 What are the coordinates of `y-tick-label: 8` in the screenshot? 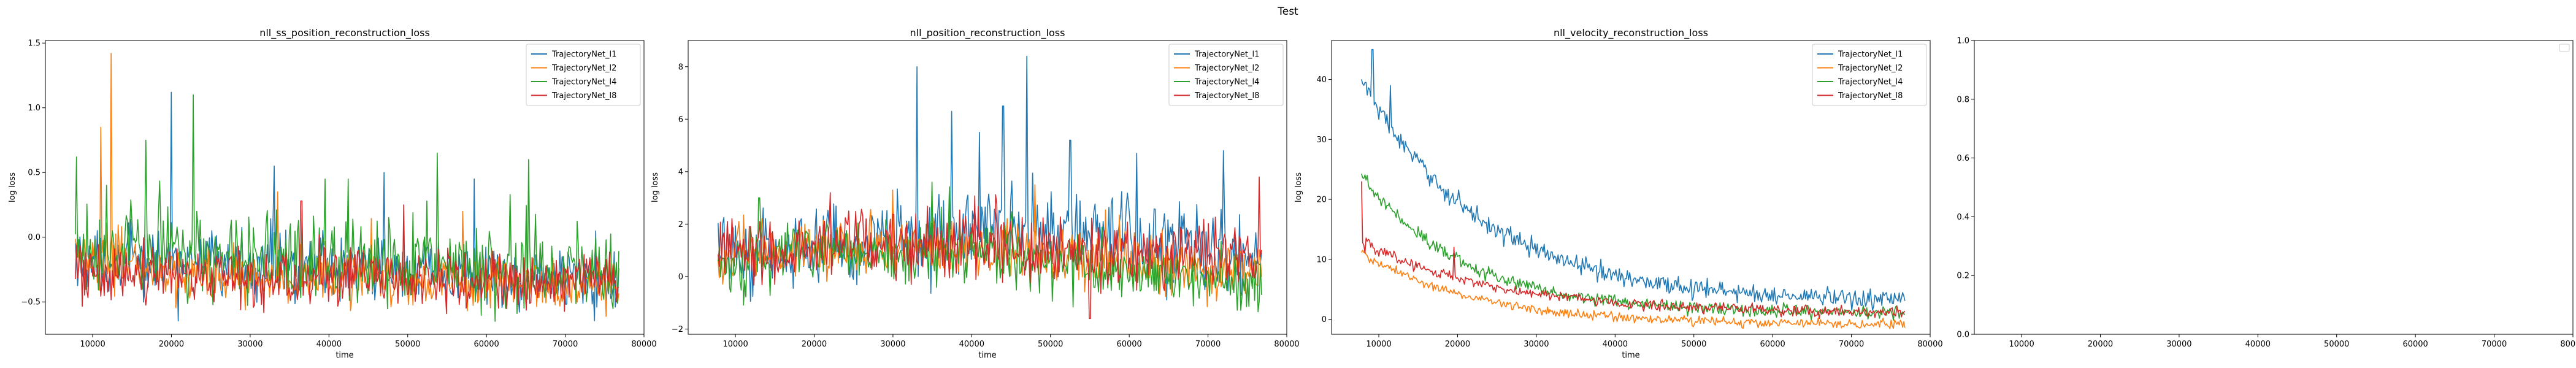 It's located at (680, 67).